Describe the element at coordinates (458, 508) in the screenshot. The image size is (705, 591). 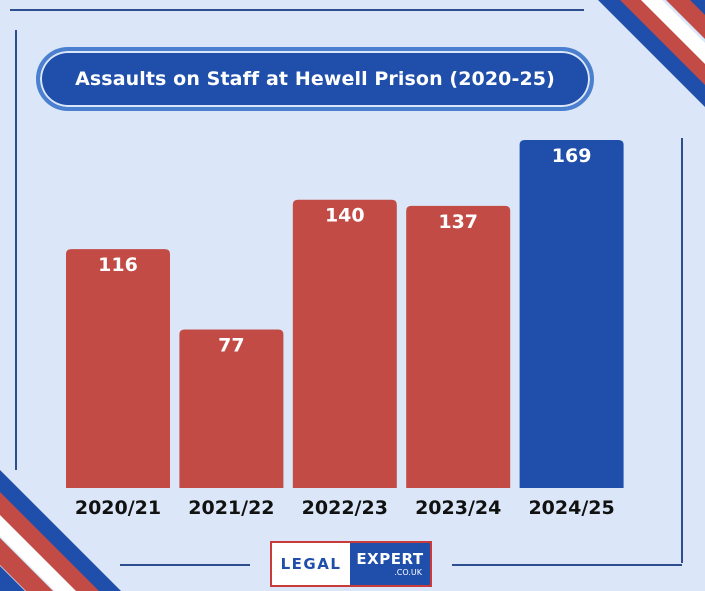
I see `x-tick-label: 2023/24` at that location.